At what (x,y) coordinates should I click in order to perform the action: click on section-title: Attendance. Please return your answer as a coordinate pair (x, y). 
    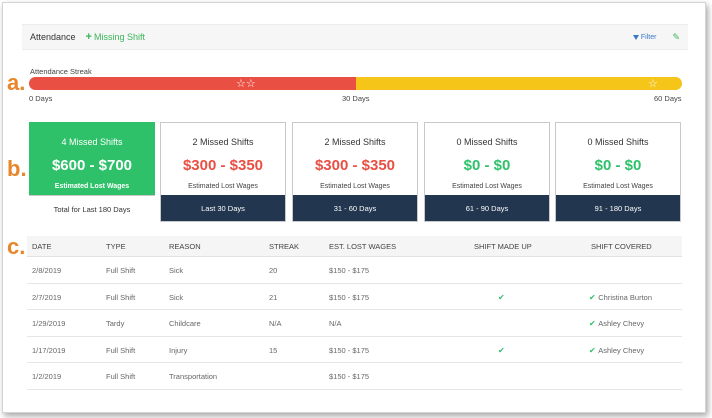
    Looking at the image, I should click on (53, 37).